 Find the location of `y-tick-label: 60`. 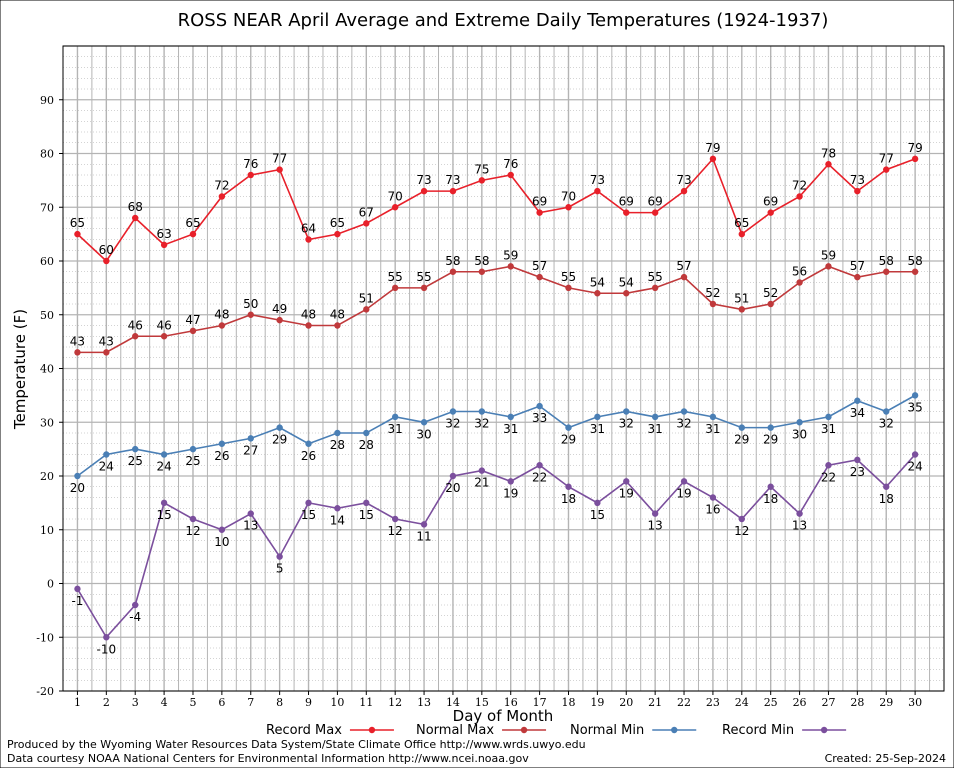

y-tick-label: 60 is located at coordinates (47, 261).